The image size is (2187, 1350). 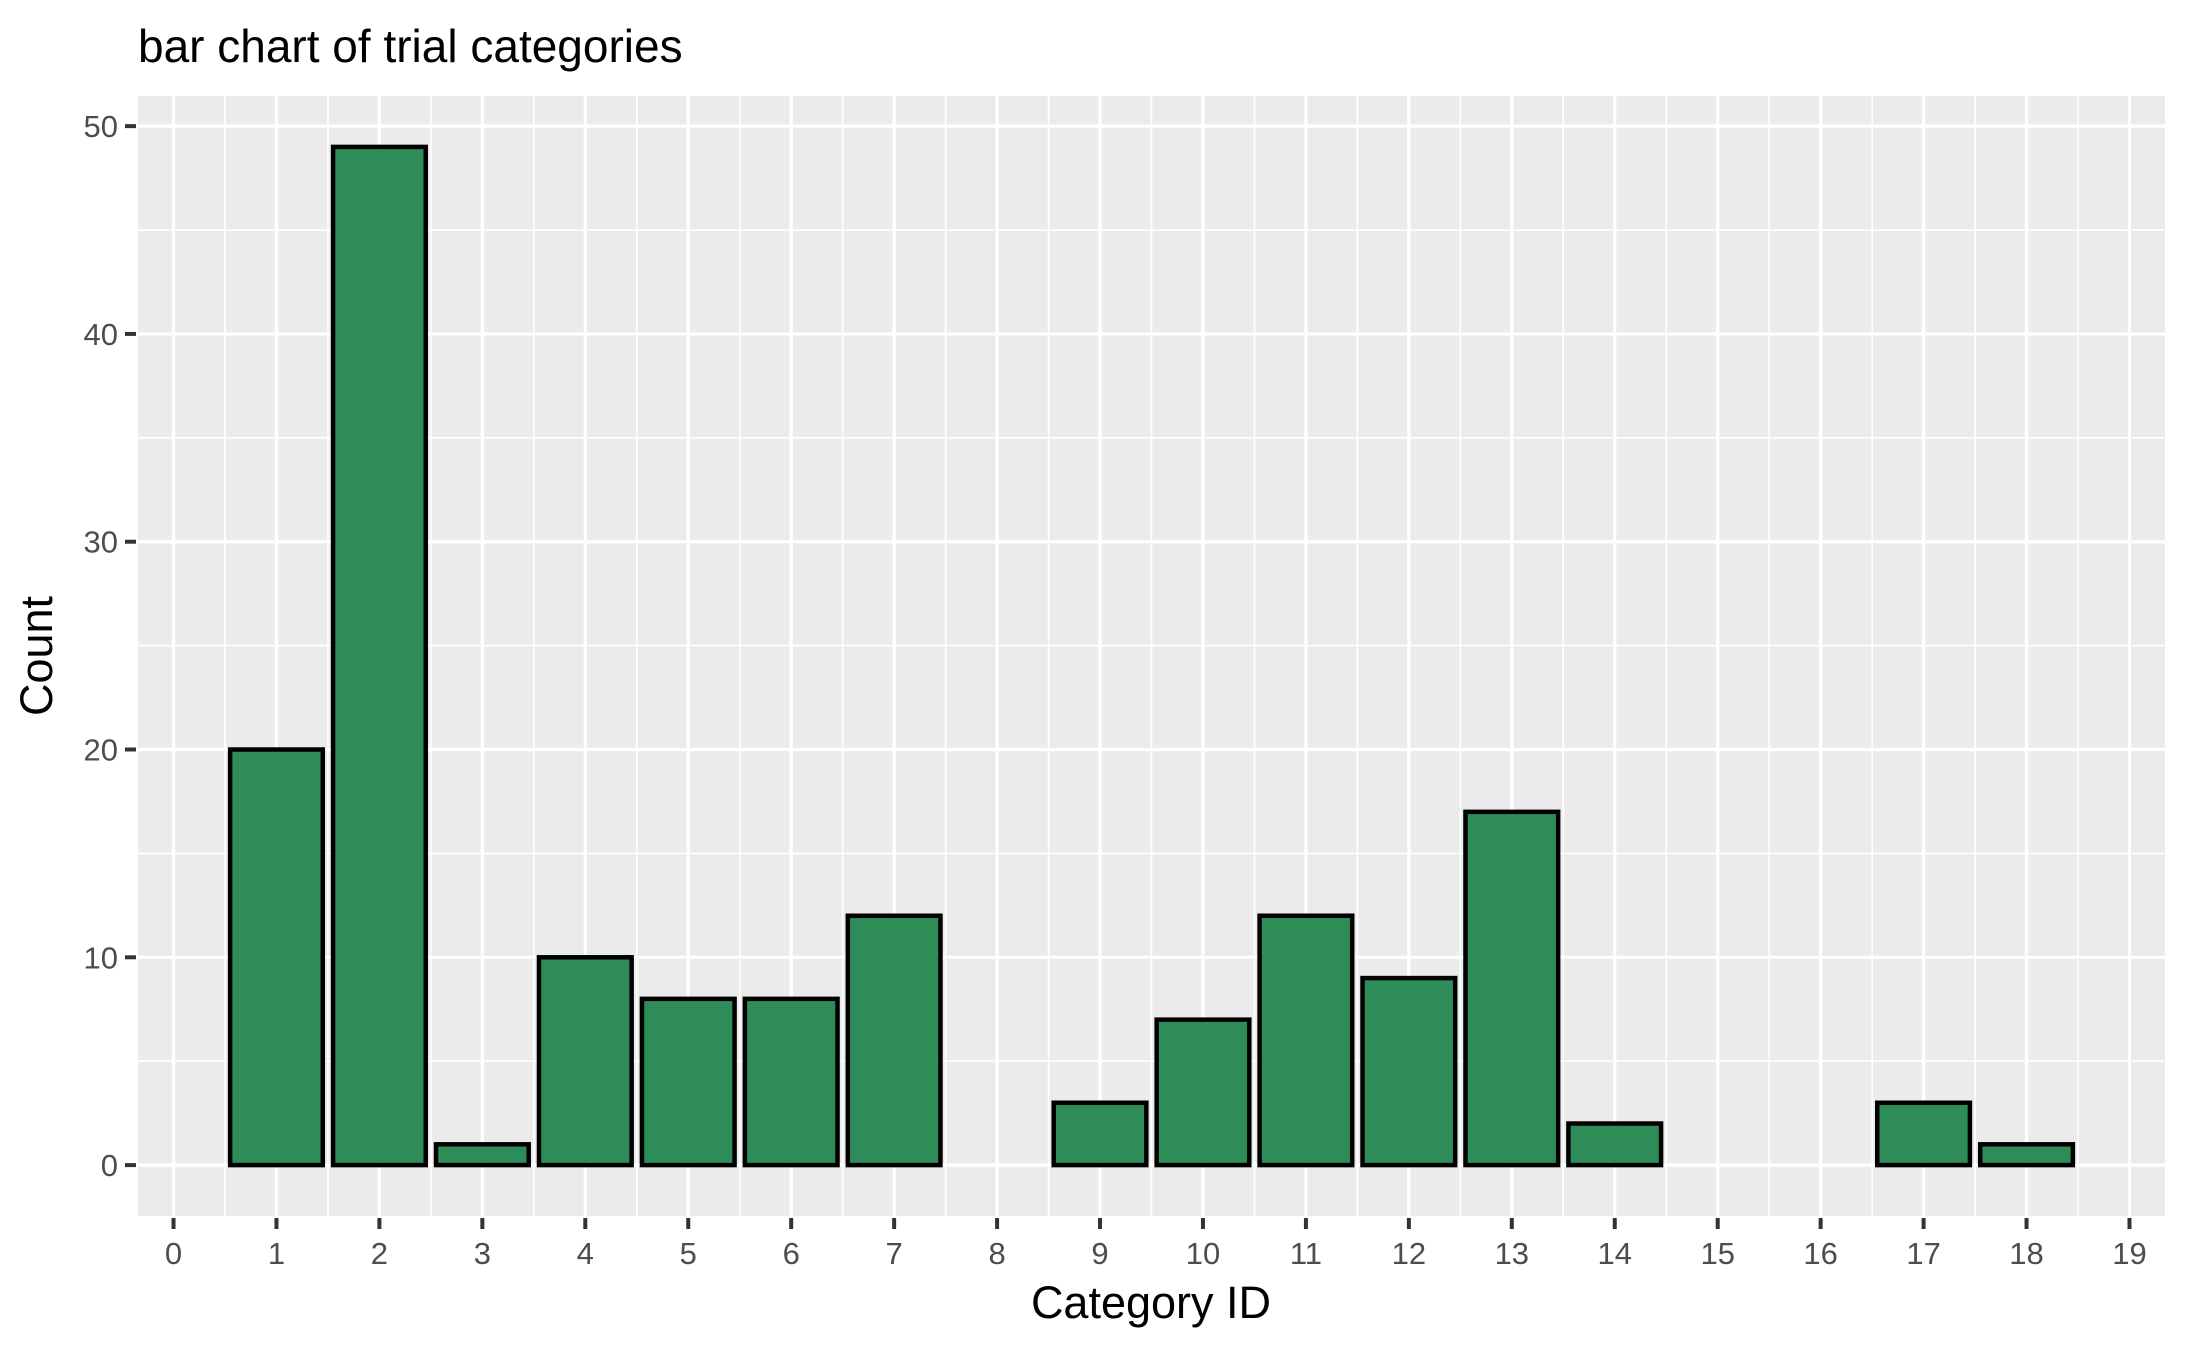 I want to click on x-tick-label: 15, so click(x=1717, y=1253).